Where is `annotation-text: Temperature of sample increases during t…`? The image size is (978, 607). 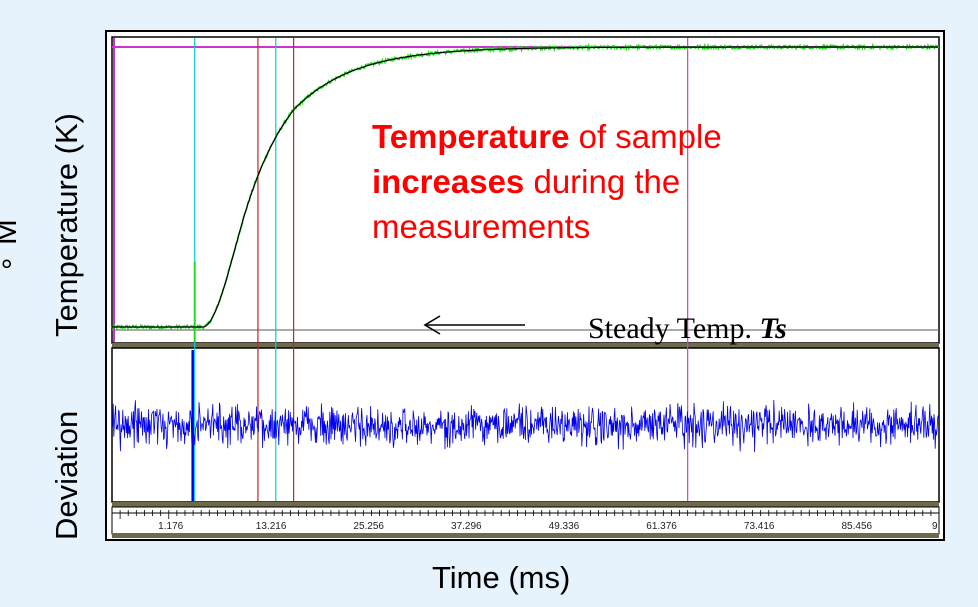
annotation-text: Temperature of sample increases during t… is located at coordinates (547, 181).